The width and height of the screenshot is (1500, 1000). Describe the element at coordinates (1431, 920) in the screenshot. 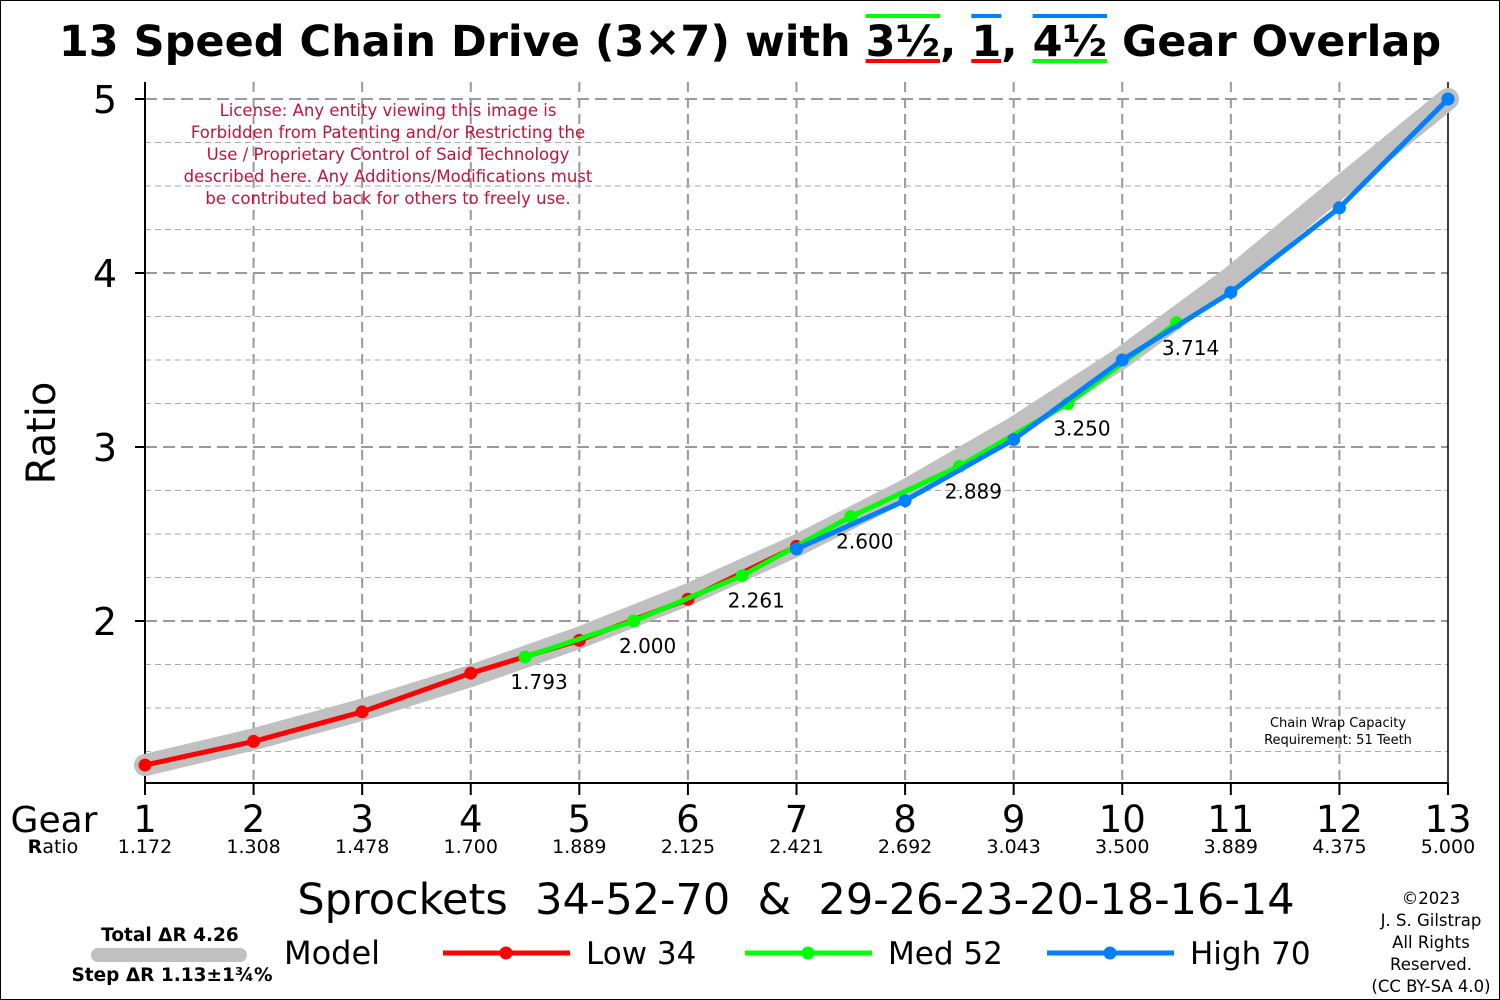

I see `copyright-line-2: J. S. Gilstrap` at that location.